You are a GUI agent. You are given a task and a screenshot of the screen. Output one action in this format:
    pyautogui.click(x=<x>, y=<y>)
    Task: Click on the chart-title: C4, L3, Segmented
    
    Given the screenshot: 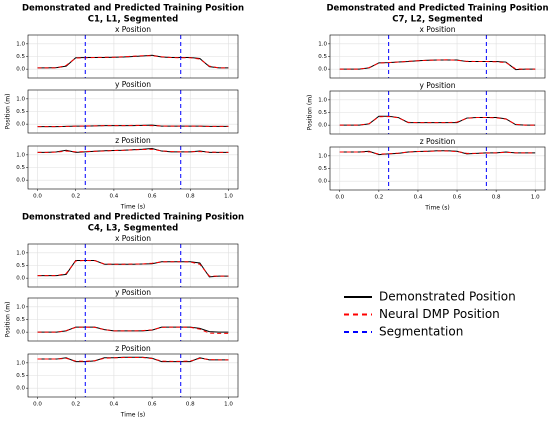 What is the action you would take?
    pyautogui.click(x=133, y=229)
    